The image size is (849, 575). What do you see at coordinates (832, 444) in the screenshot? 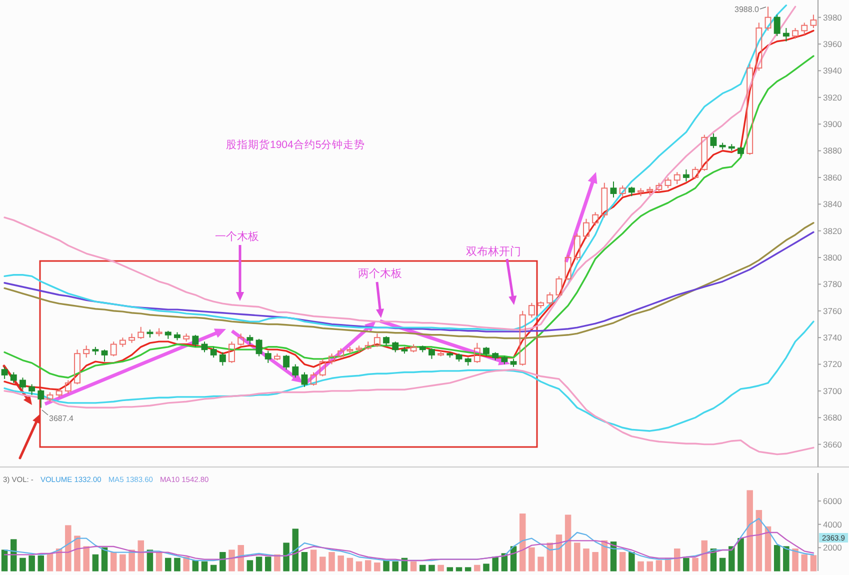
I see `y-tick-label: 3660` at bounding box center [832, 444].